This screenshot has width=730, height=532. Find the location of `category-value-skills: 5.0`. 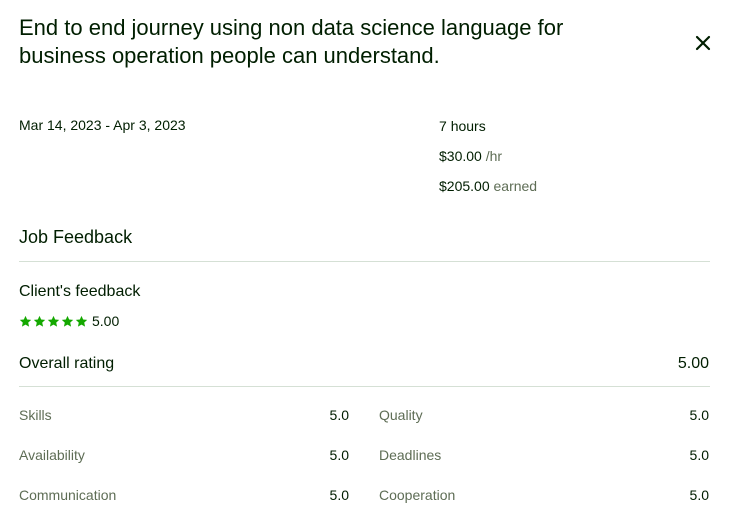

category-value-skills: 5.0 is located at coordinates (339, 415).